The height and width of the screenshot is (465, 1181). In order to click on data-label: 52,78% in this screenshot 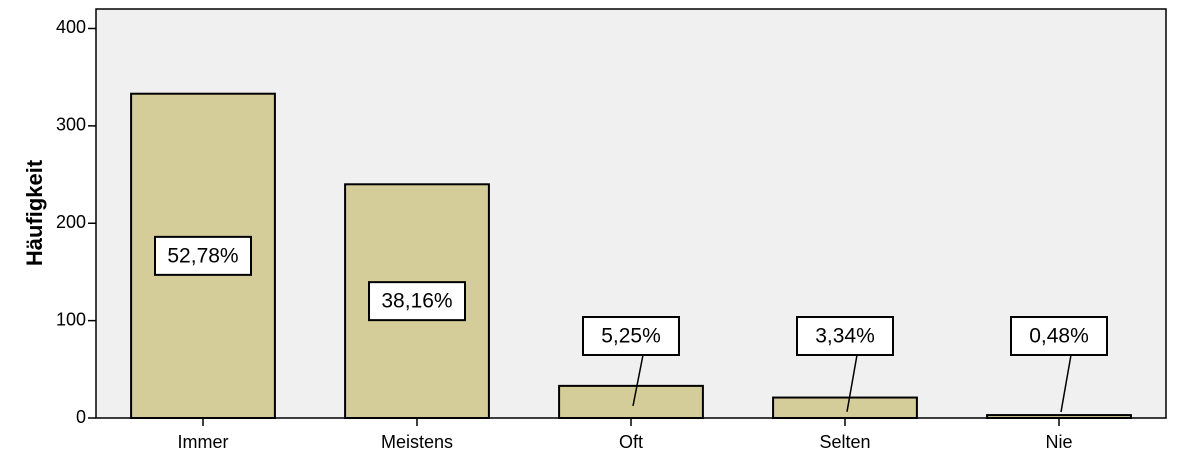, I will do `click(202, 255)`.